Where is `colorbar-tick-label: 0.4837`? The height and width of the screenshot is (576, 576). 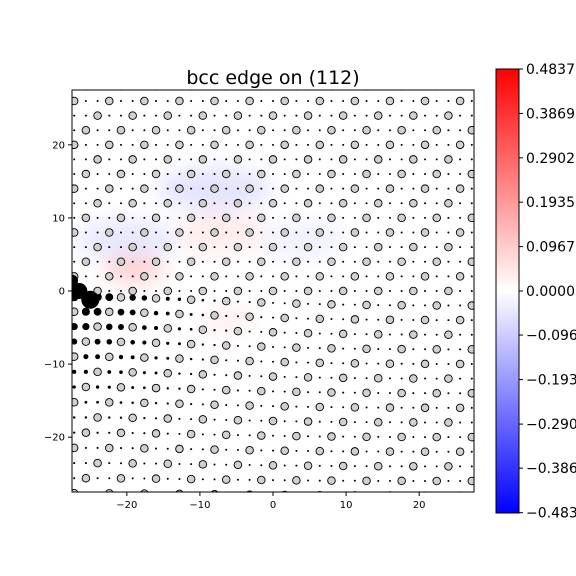
colorbar-tick-label: 0.4837 is located at coordinates (550, 70).